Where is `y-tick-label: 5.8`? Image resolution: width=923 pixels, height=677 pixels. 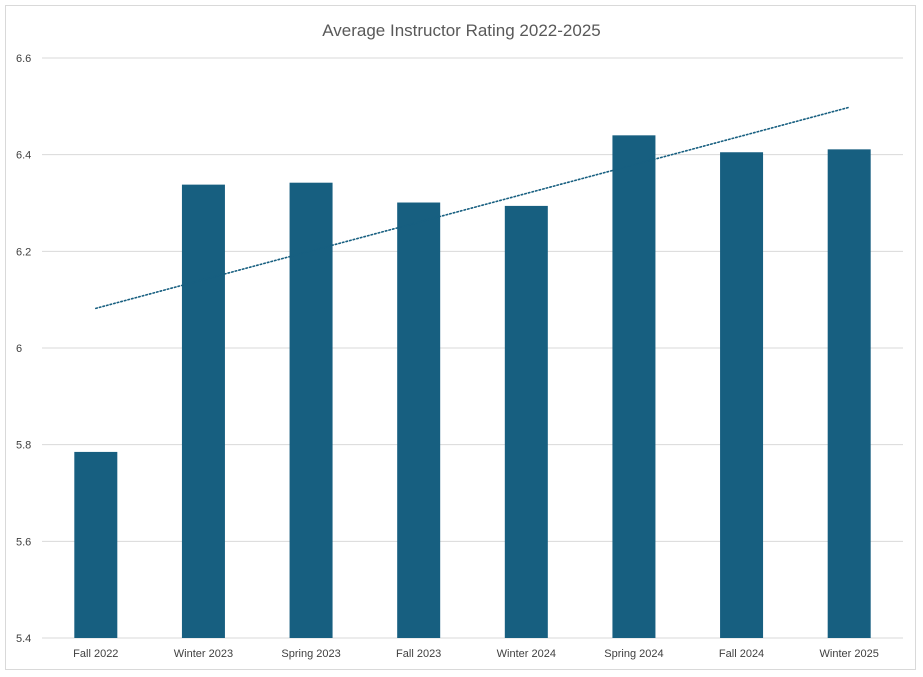 y-tick-label: 5.8 is located at coordinates (23, 446).